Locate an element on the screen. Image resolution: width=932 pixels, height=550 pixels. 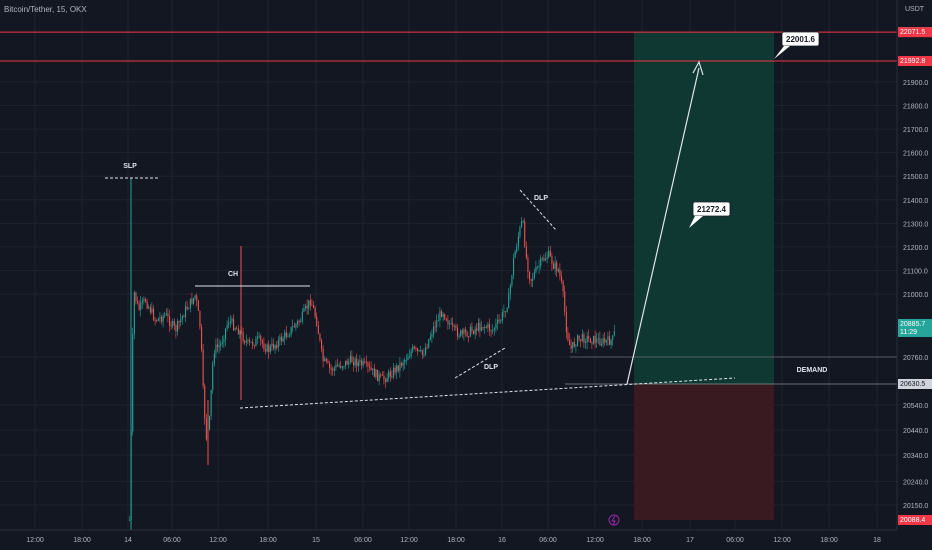
price-tag-bg is located at coordinates (915, 61).